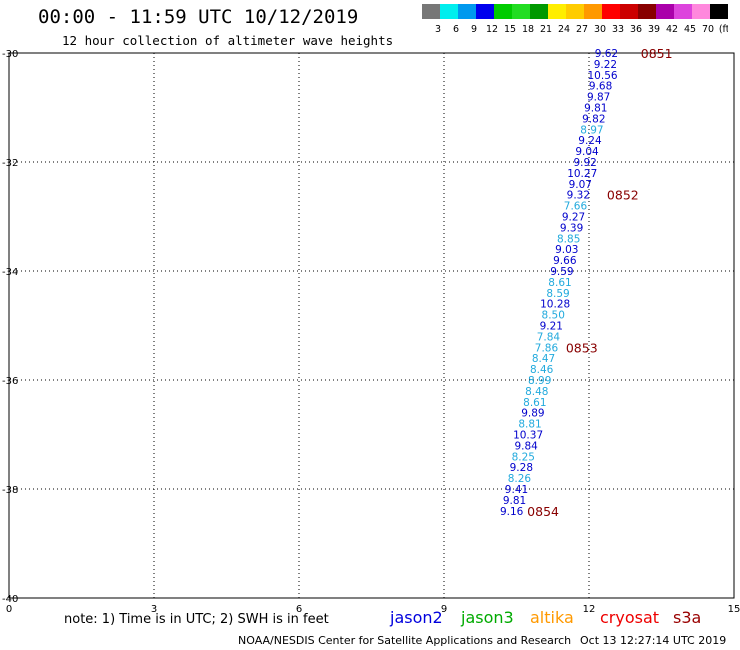  What do you see at coordinates (564, 29) in the screenshot?
I see `scale-label: 24` at bounding box center [564, 29].